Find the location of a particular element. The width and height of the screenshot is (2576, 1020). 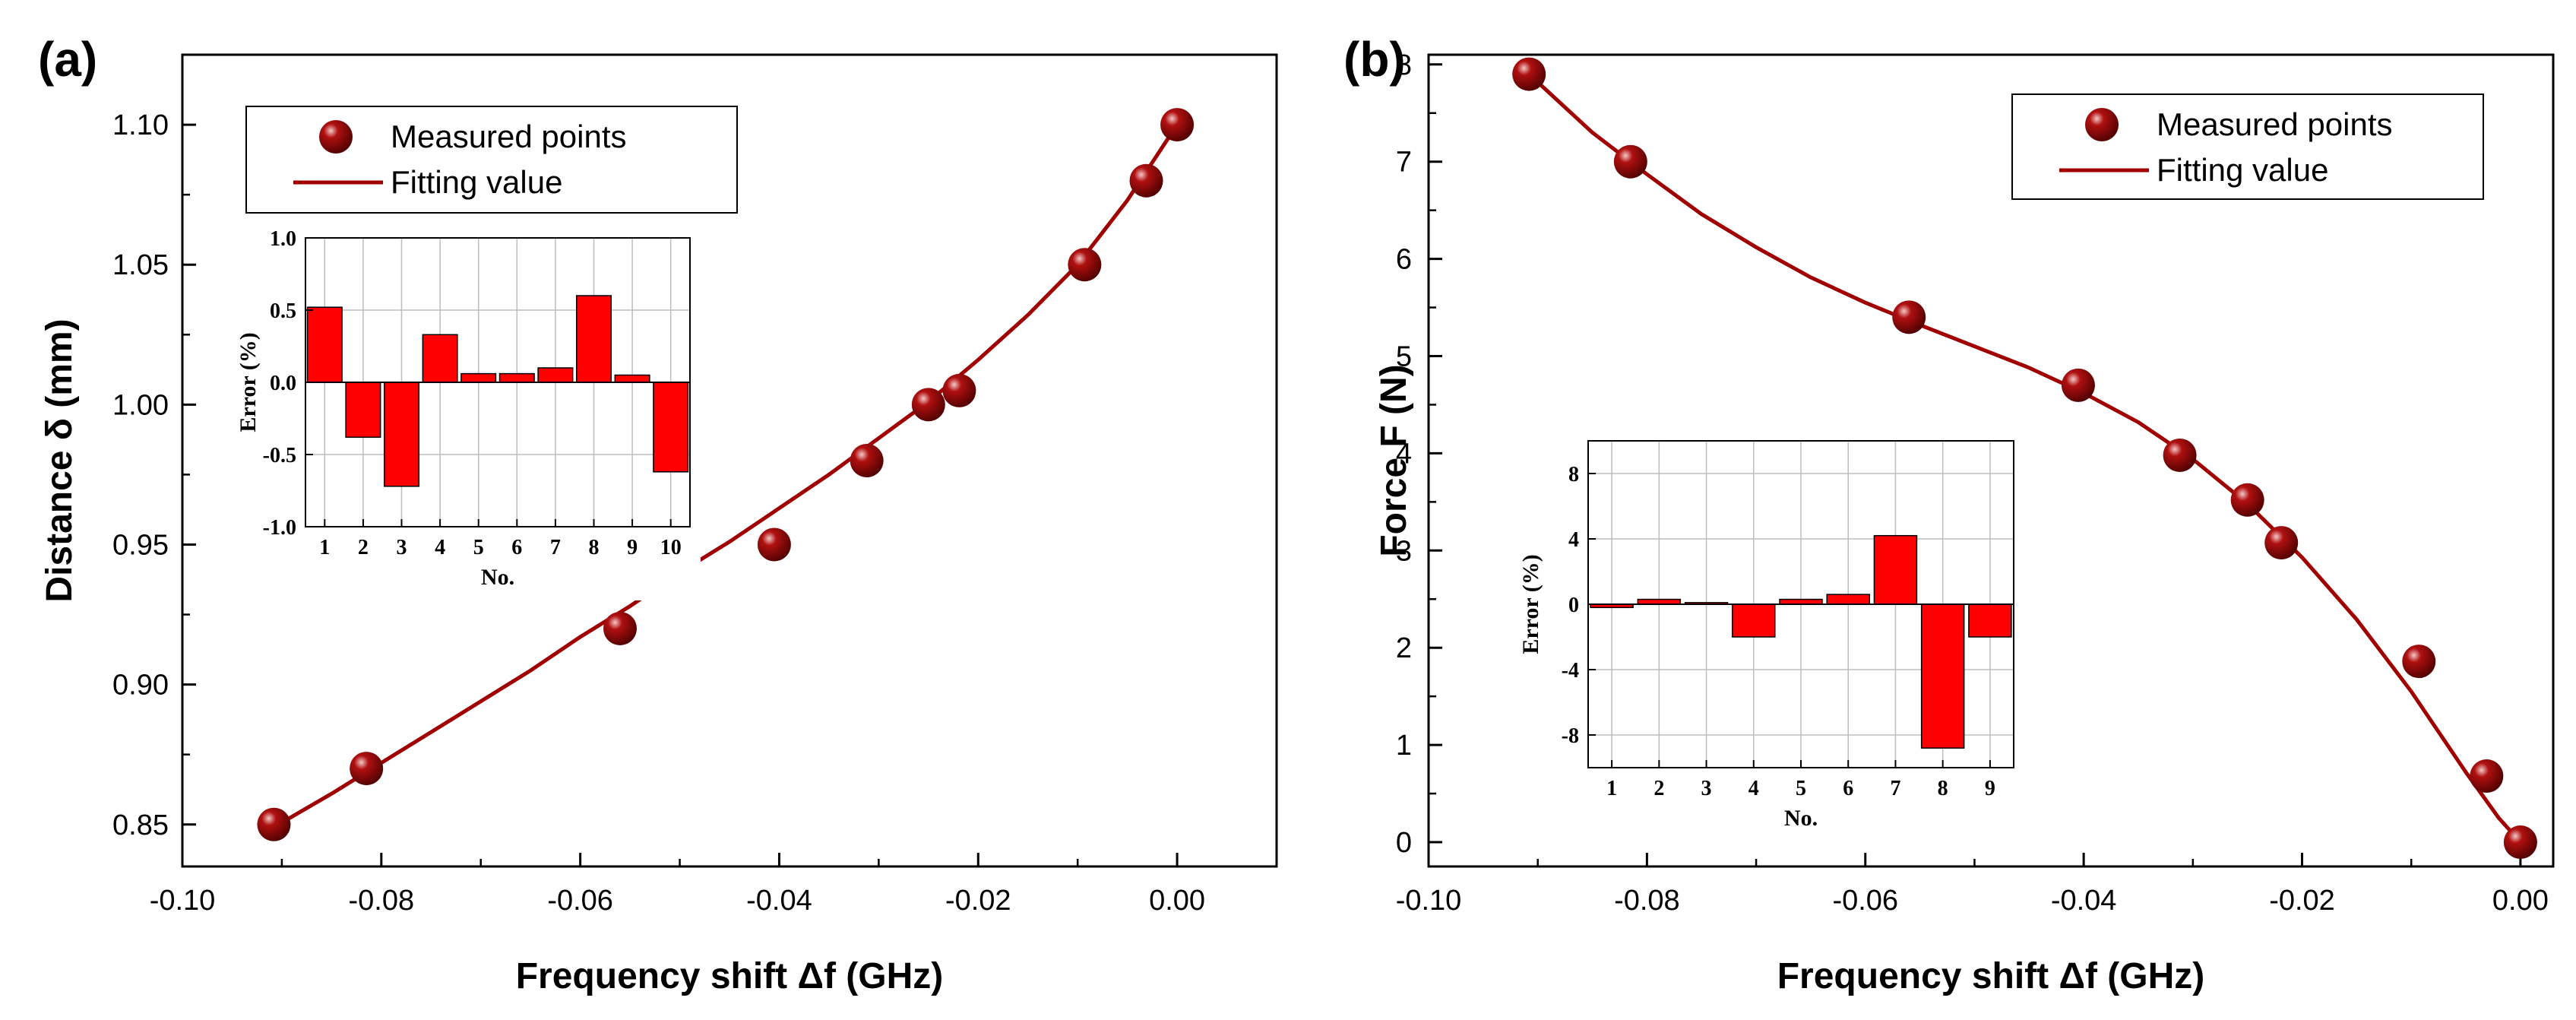

y-axis-label: Force F (N) is located at coordinates (1394, 460).